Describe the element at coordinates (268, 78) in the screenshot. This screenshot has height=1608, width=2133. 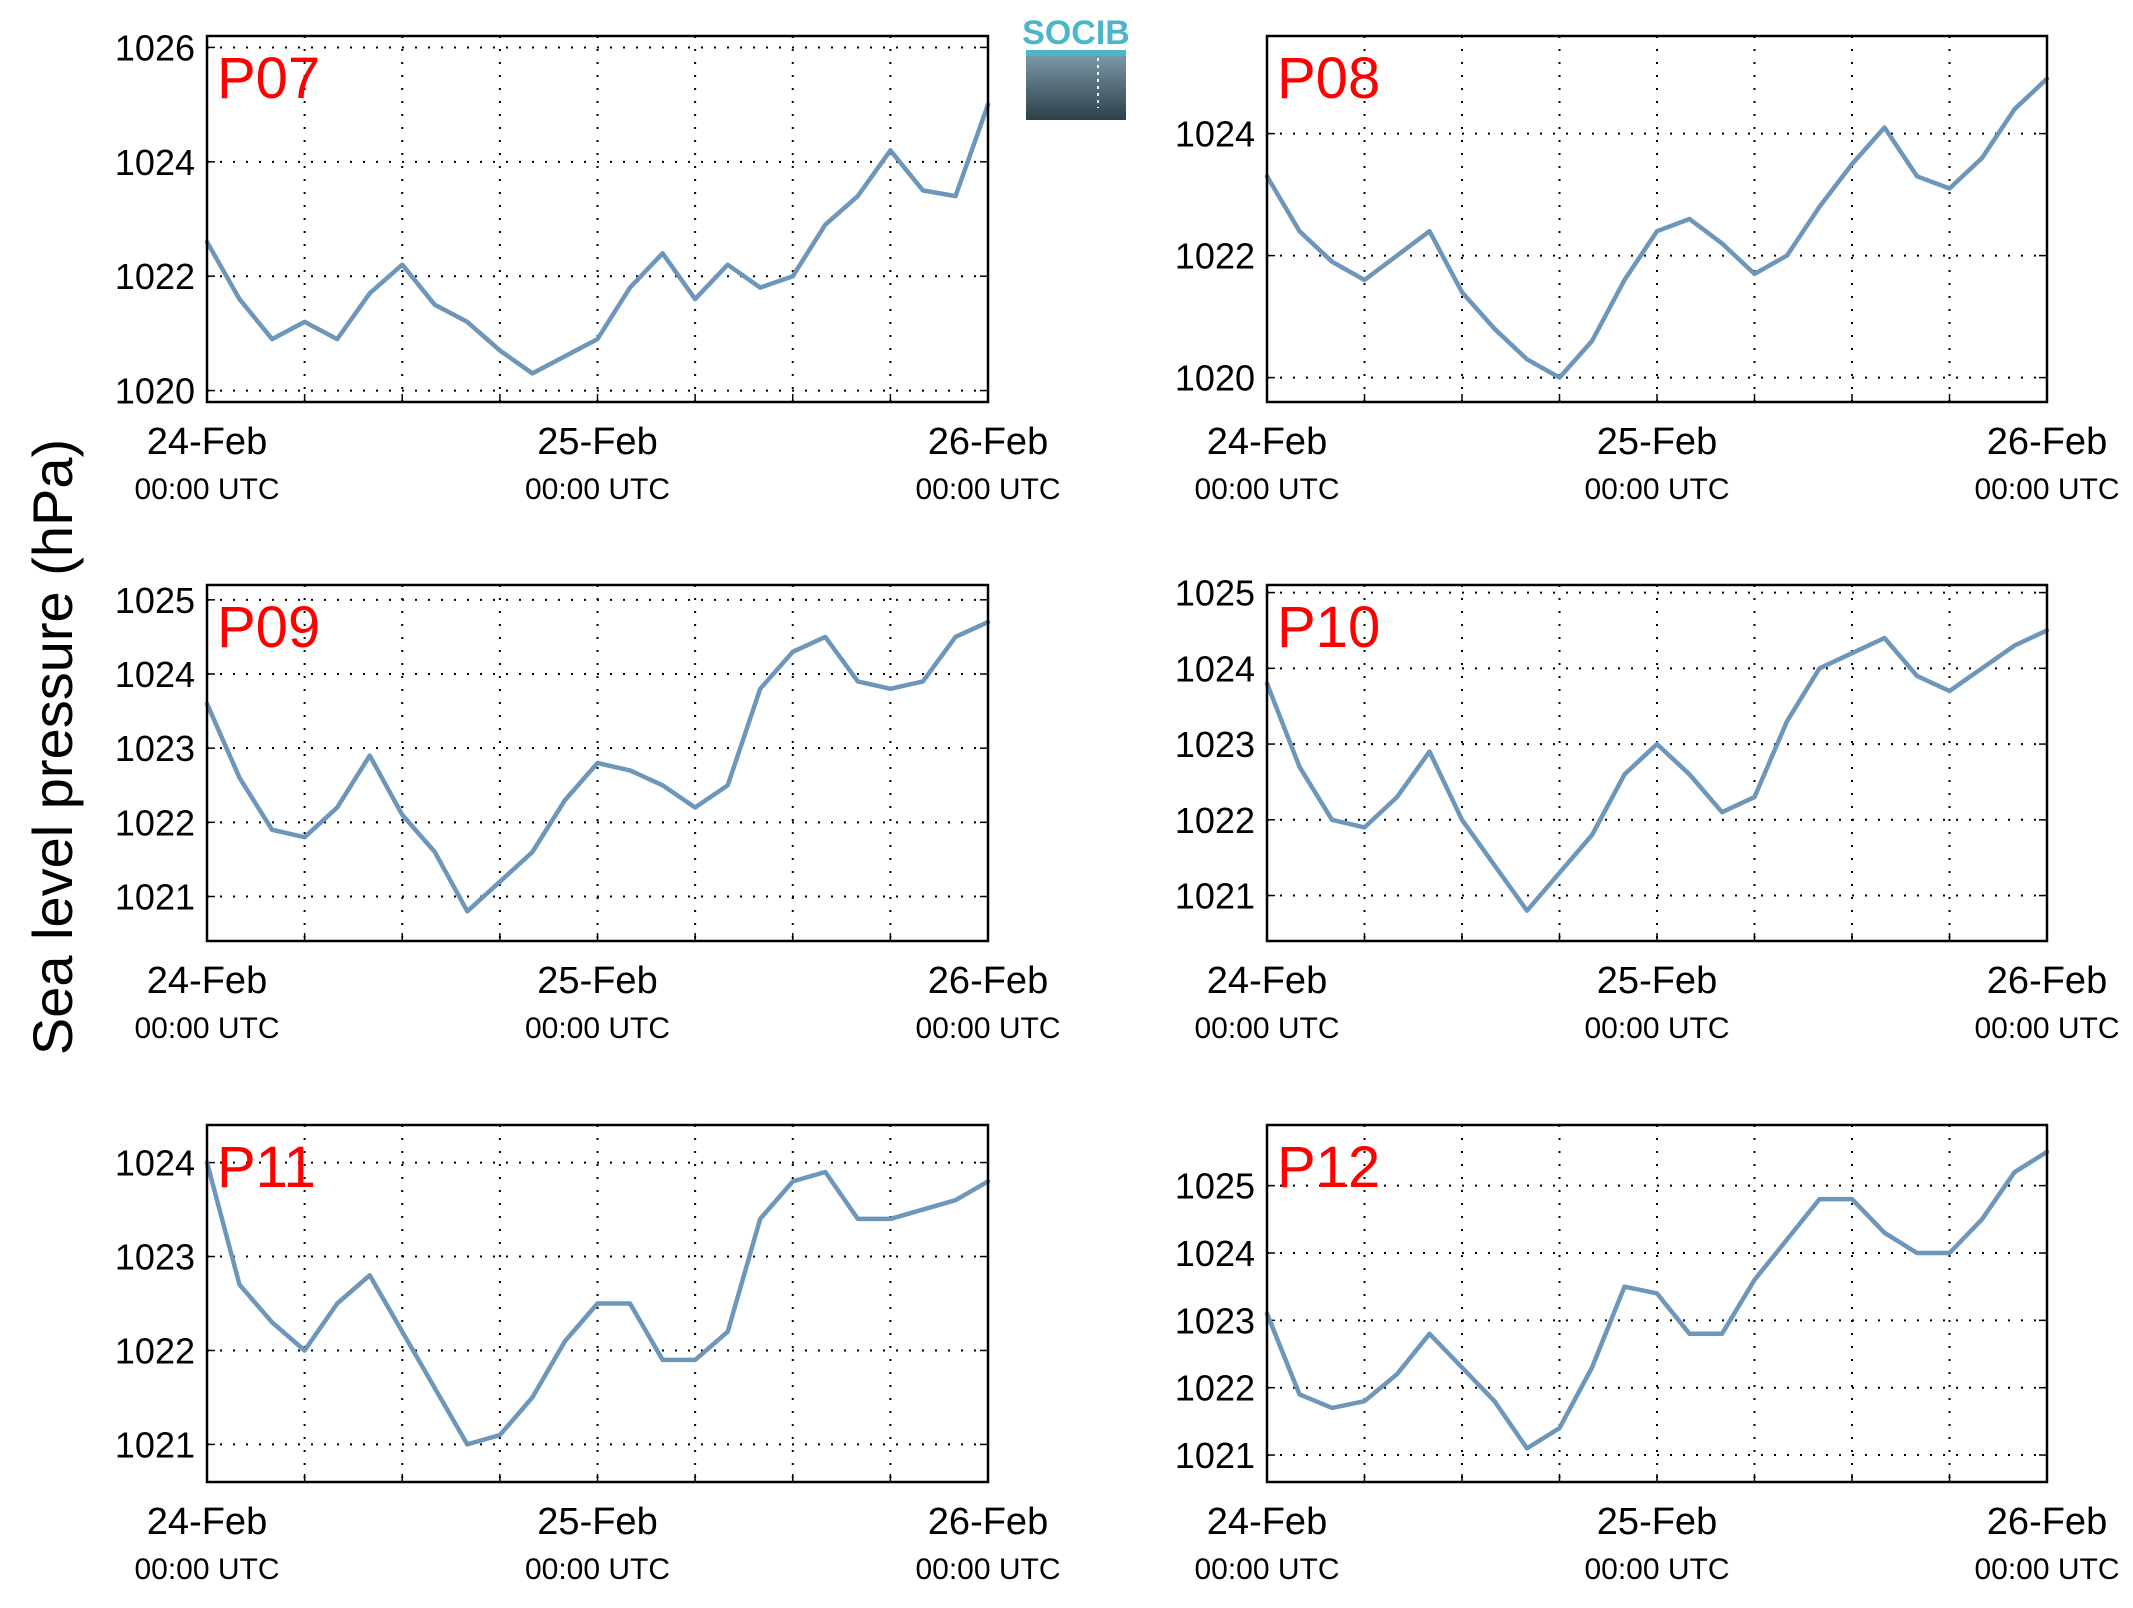
I see `station-label: P07` at that location.